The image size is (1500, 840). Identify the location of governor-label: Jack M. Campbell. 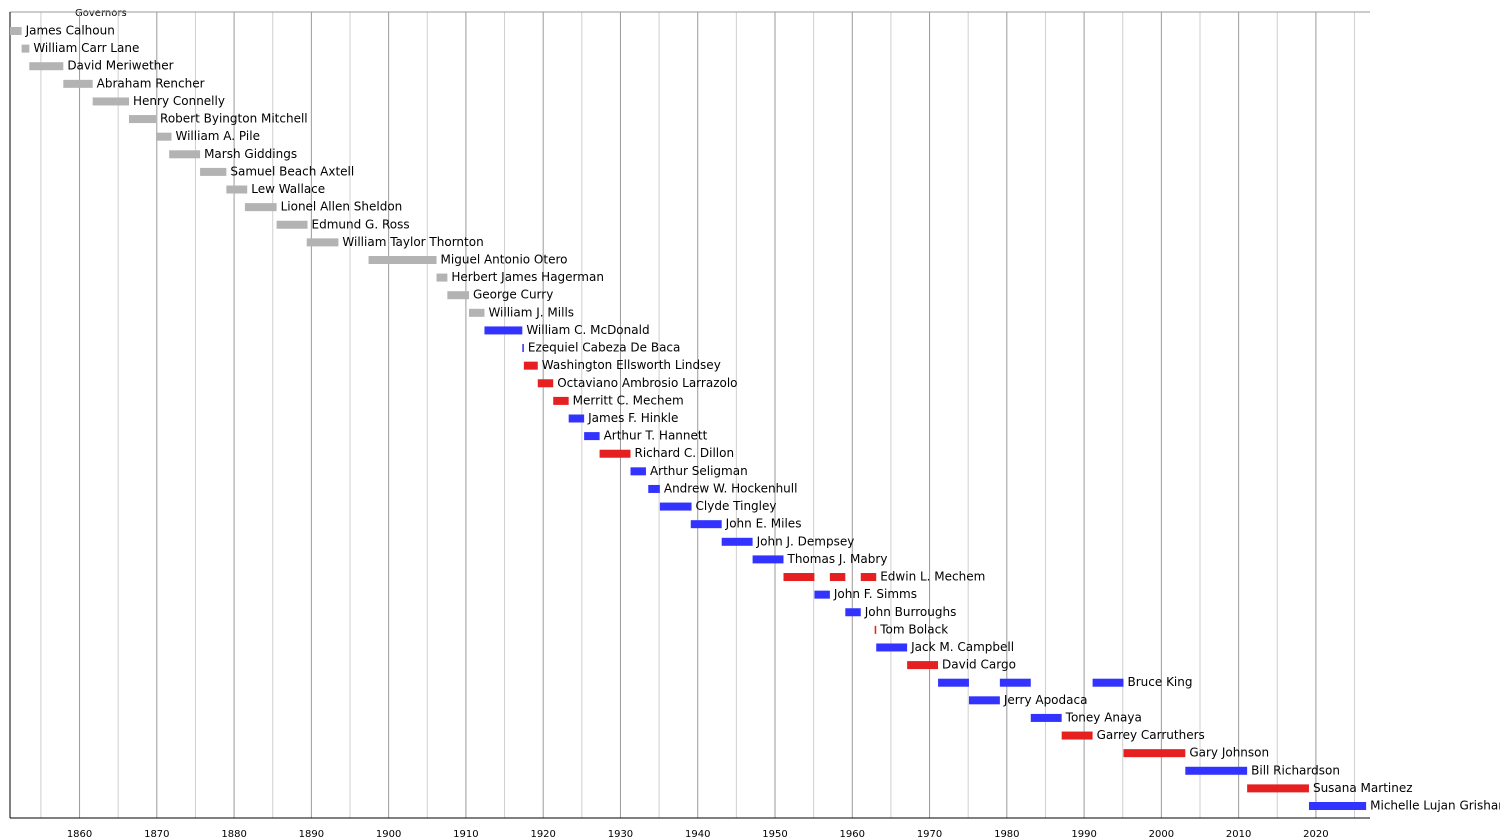
(962, 647).